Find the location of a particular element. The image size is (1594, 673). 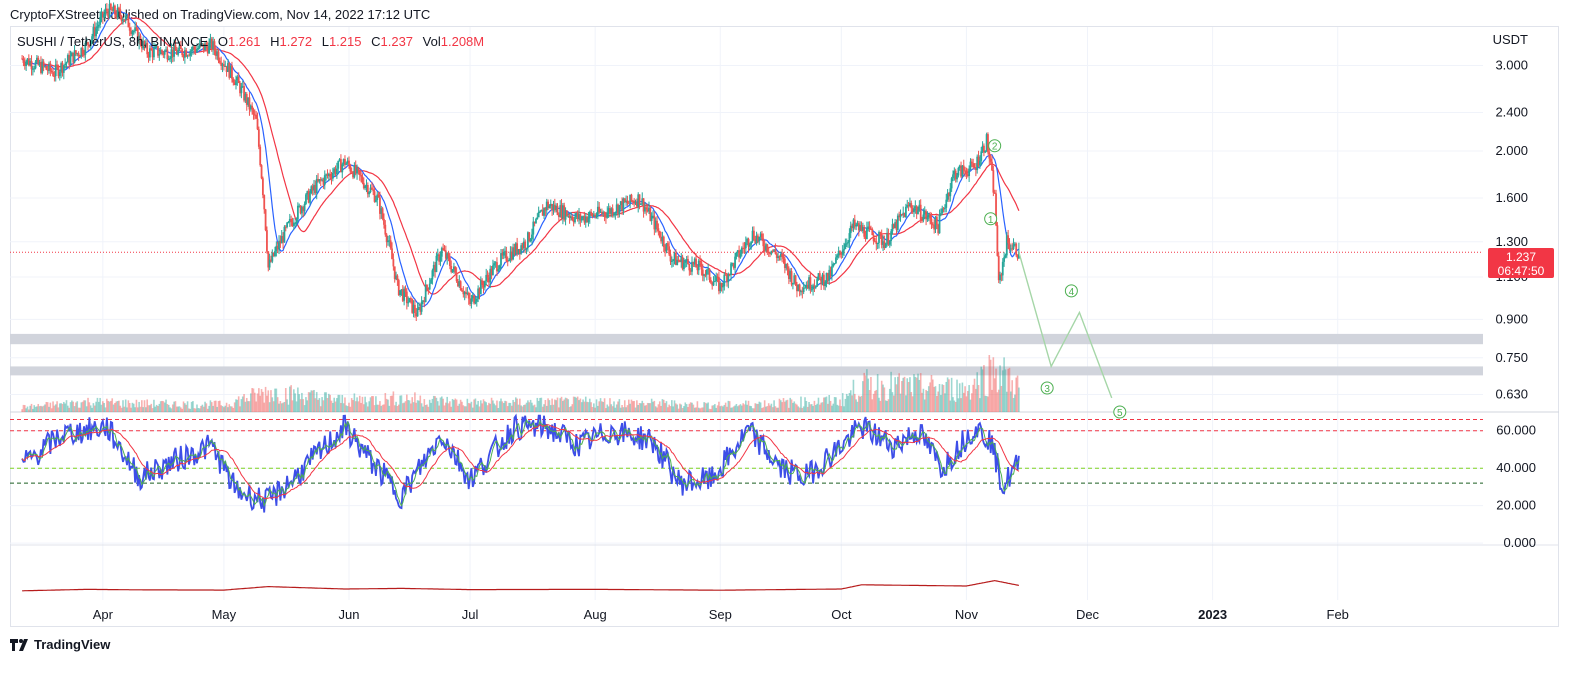

rsi-line is located at coordinates (520, 463).